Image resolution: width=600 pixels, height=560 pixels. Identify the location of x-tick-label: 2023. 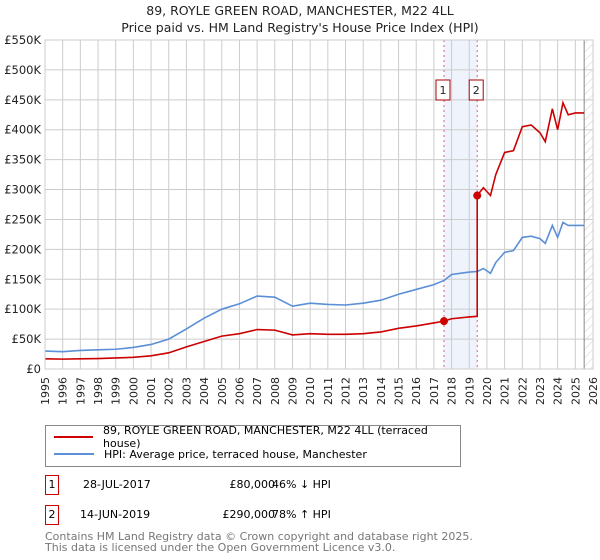
(540, 391).